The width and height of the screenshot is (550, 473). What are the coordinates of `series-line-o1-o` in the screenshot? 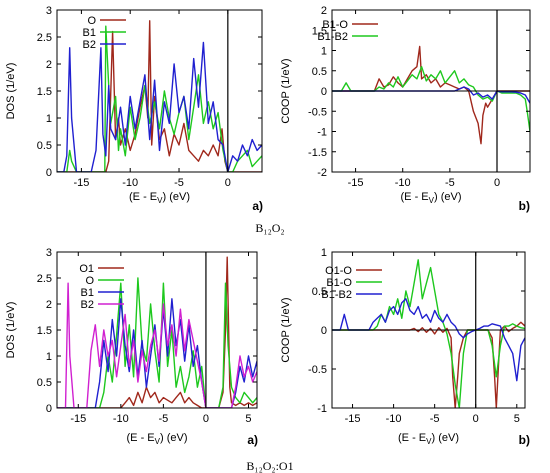 It's located at (428, 364).